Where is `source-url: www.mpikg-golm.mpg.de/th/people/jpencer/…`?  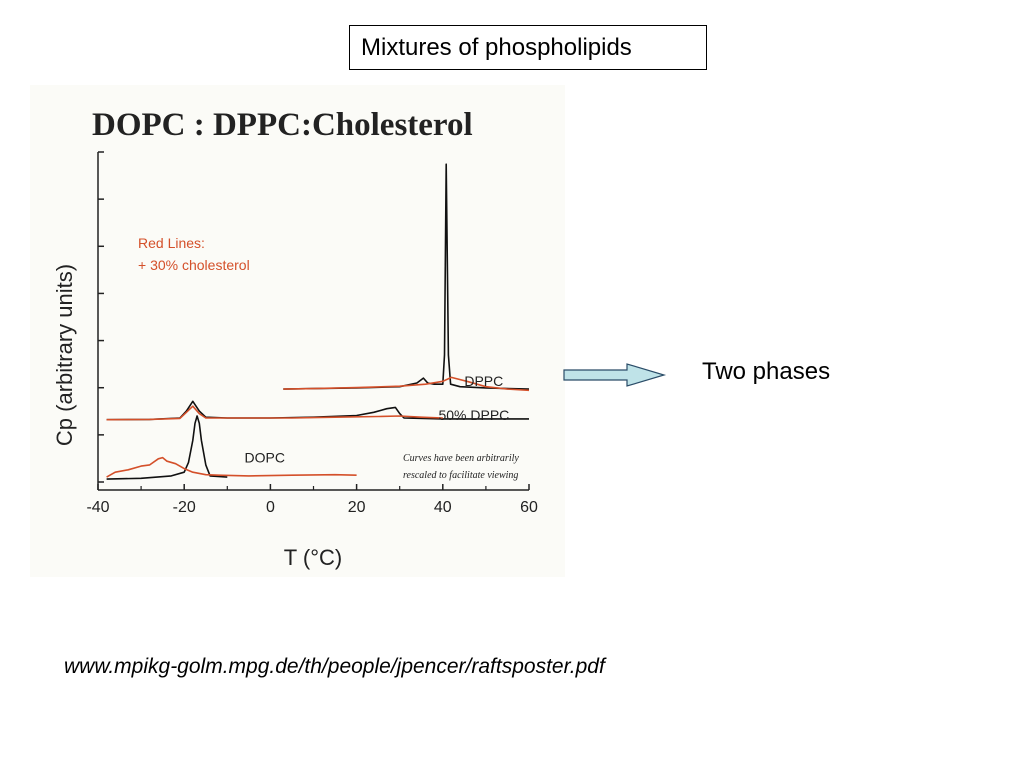
source-url: www.mpikg-golm.mpg.de/th/people/jpencer/… is located at coordinates (334, 666).